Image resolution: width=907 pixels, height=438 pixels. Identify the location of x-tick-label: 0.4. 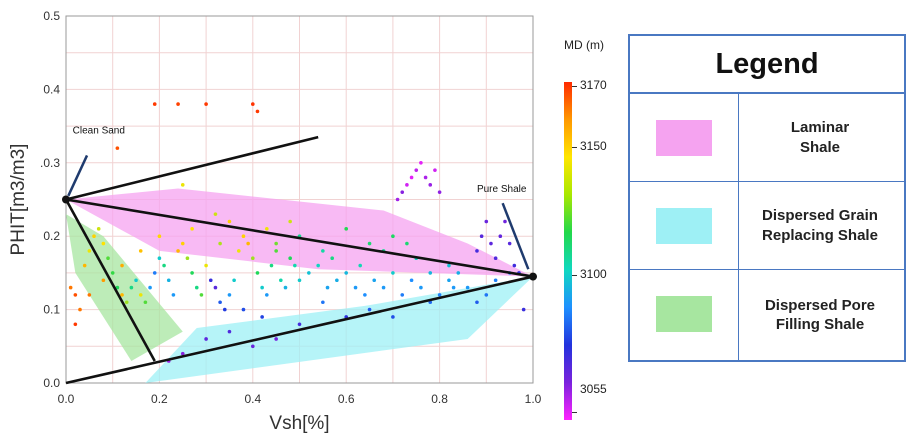
(252, 399).